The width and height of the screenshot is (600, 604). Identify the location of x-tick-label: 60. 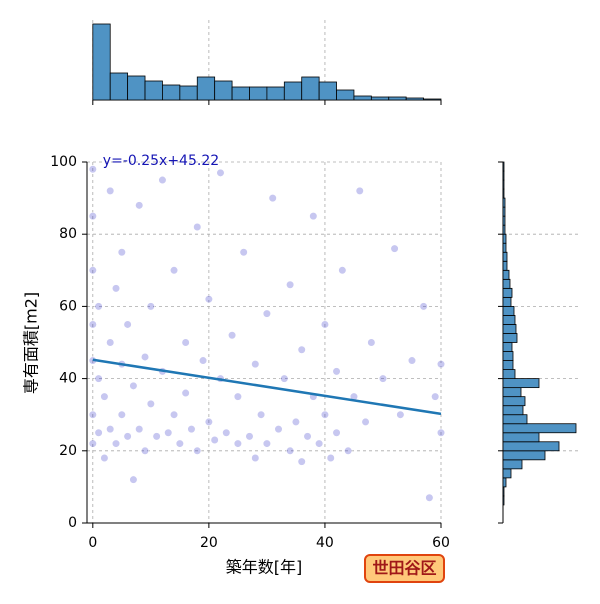
(441, 543).